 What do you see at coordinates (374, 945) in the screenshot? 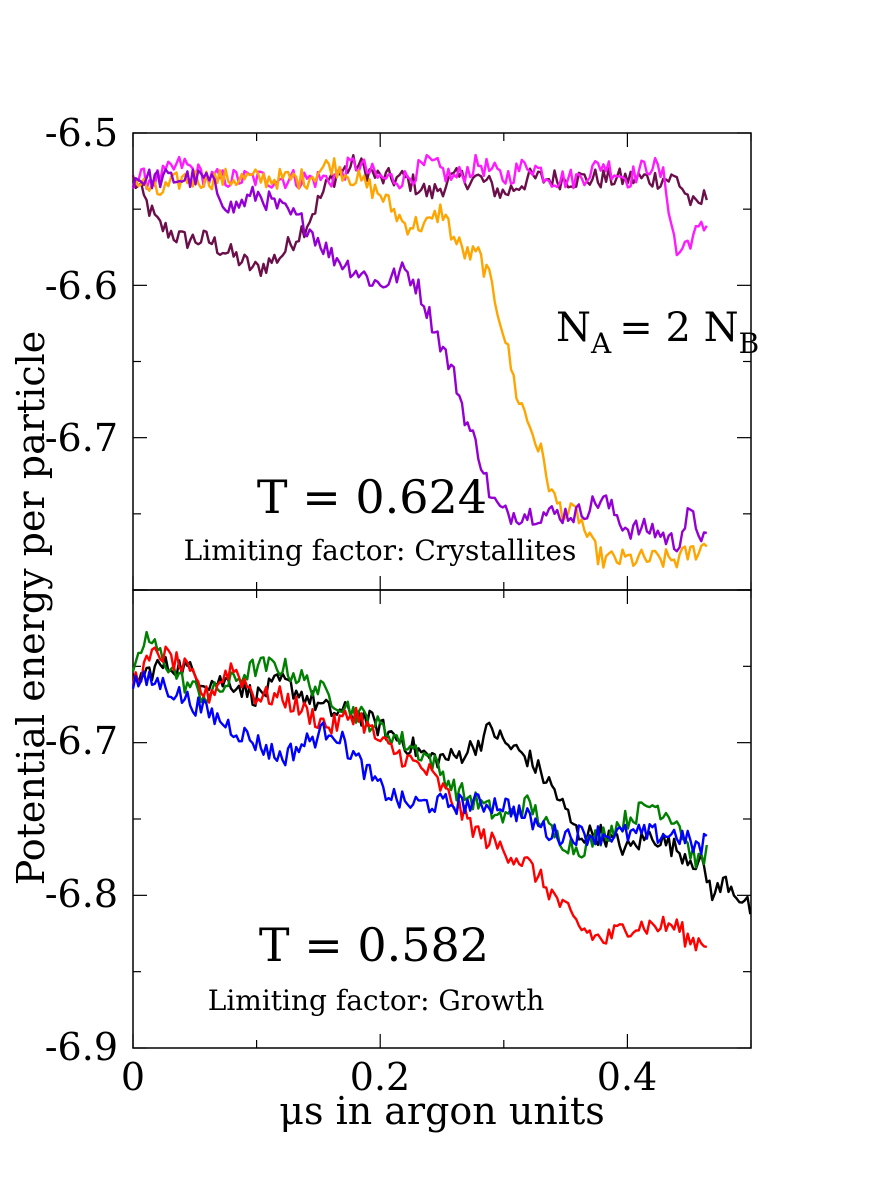
I see `bottom-temperature-label: T = 0.582` at bounding box center [374, 945].